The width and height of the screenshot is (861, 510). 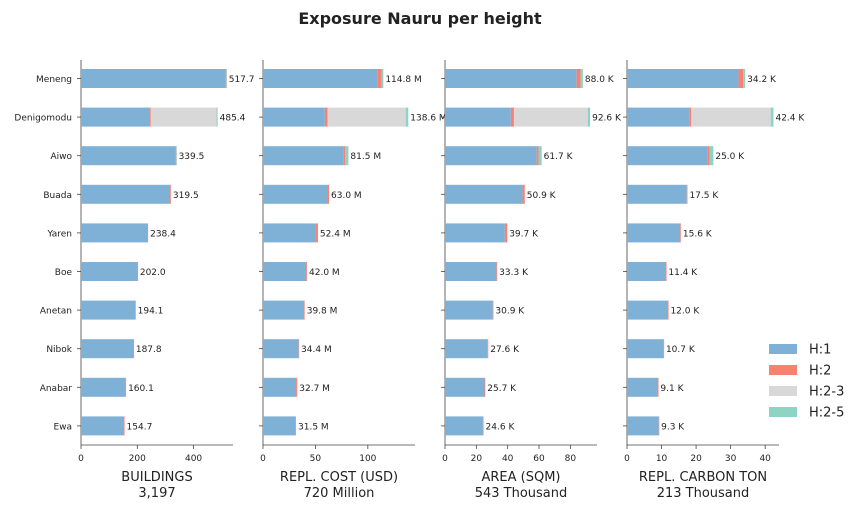 What do you see at coordinates (149, 350) in the screenshot?
I see `value-label: 187.8` at bounding box center [149, 350].